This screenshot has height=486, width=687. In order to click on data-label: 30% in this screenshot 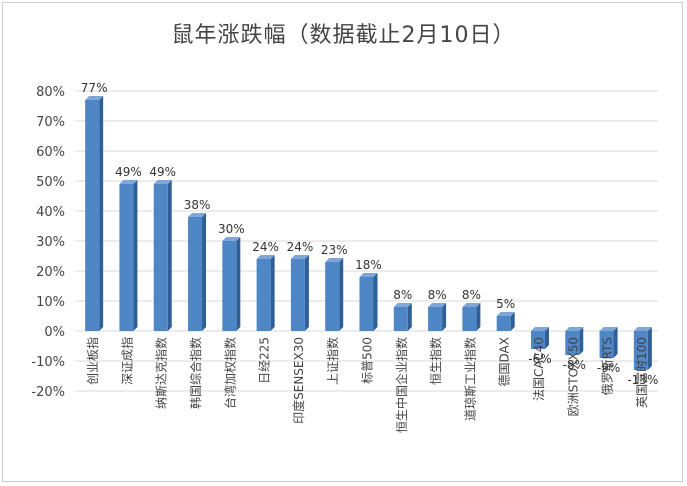, I will do `click(231, 229)`.